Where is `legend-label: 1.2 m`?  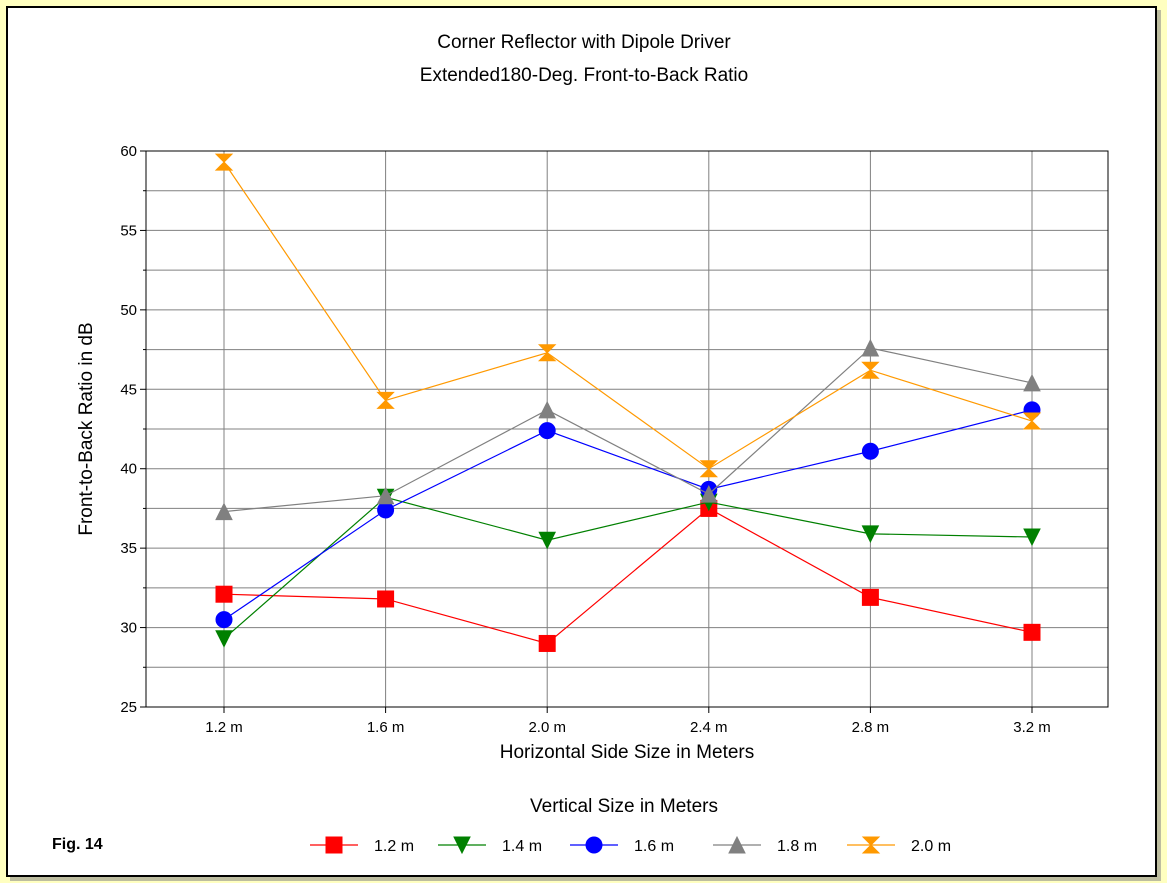
legend-label: 1.2 m is located at coordinates (394, 846).